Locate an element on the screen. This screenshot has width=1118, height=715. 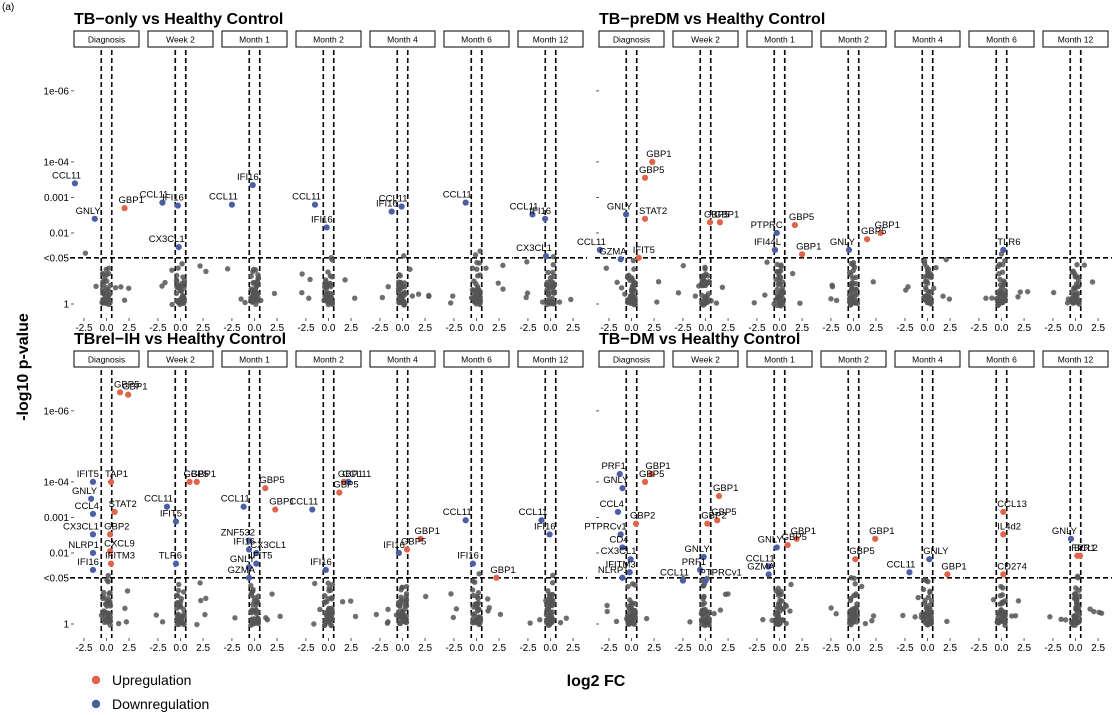
gene-label: CCL11 is located at coordinates (524, 206).